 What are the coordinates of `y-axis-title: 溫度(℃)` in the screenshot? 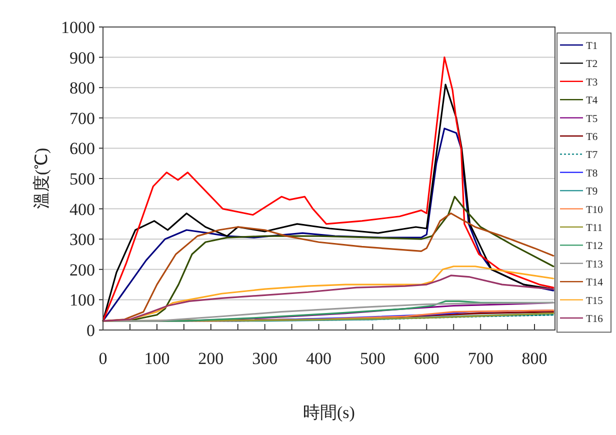 It's located at (41, 179).